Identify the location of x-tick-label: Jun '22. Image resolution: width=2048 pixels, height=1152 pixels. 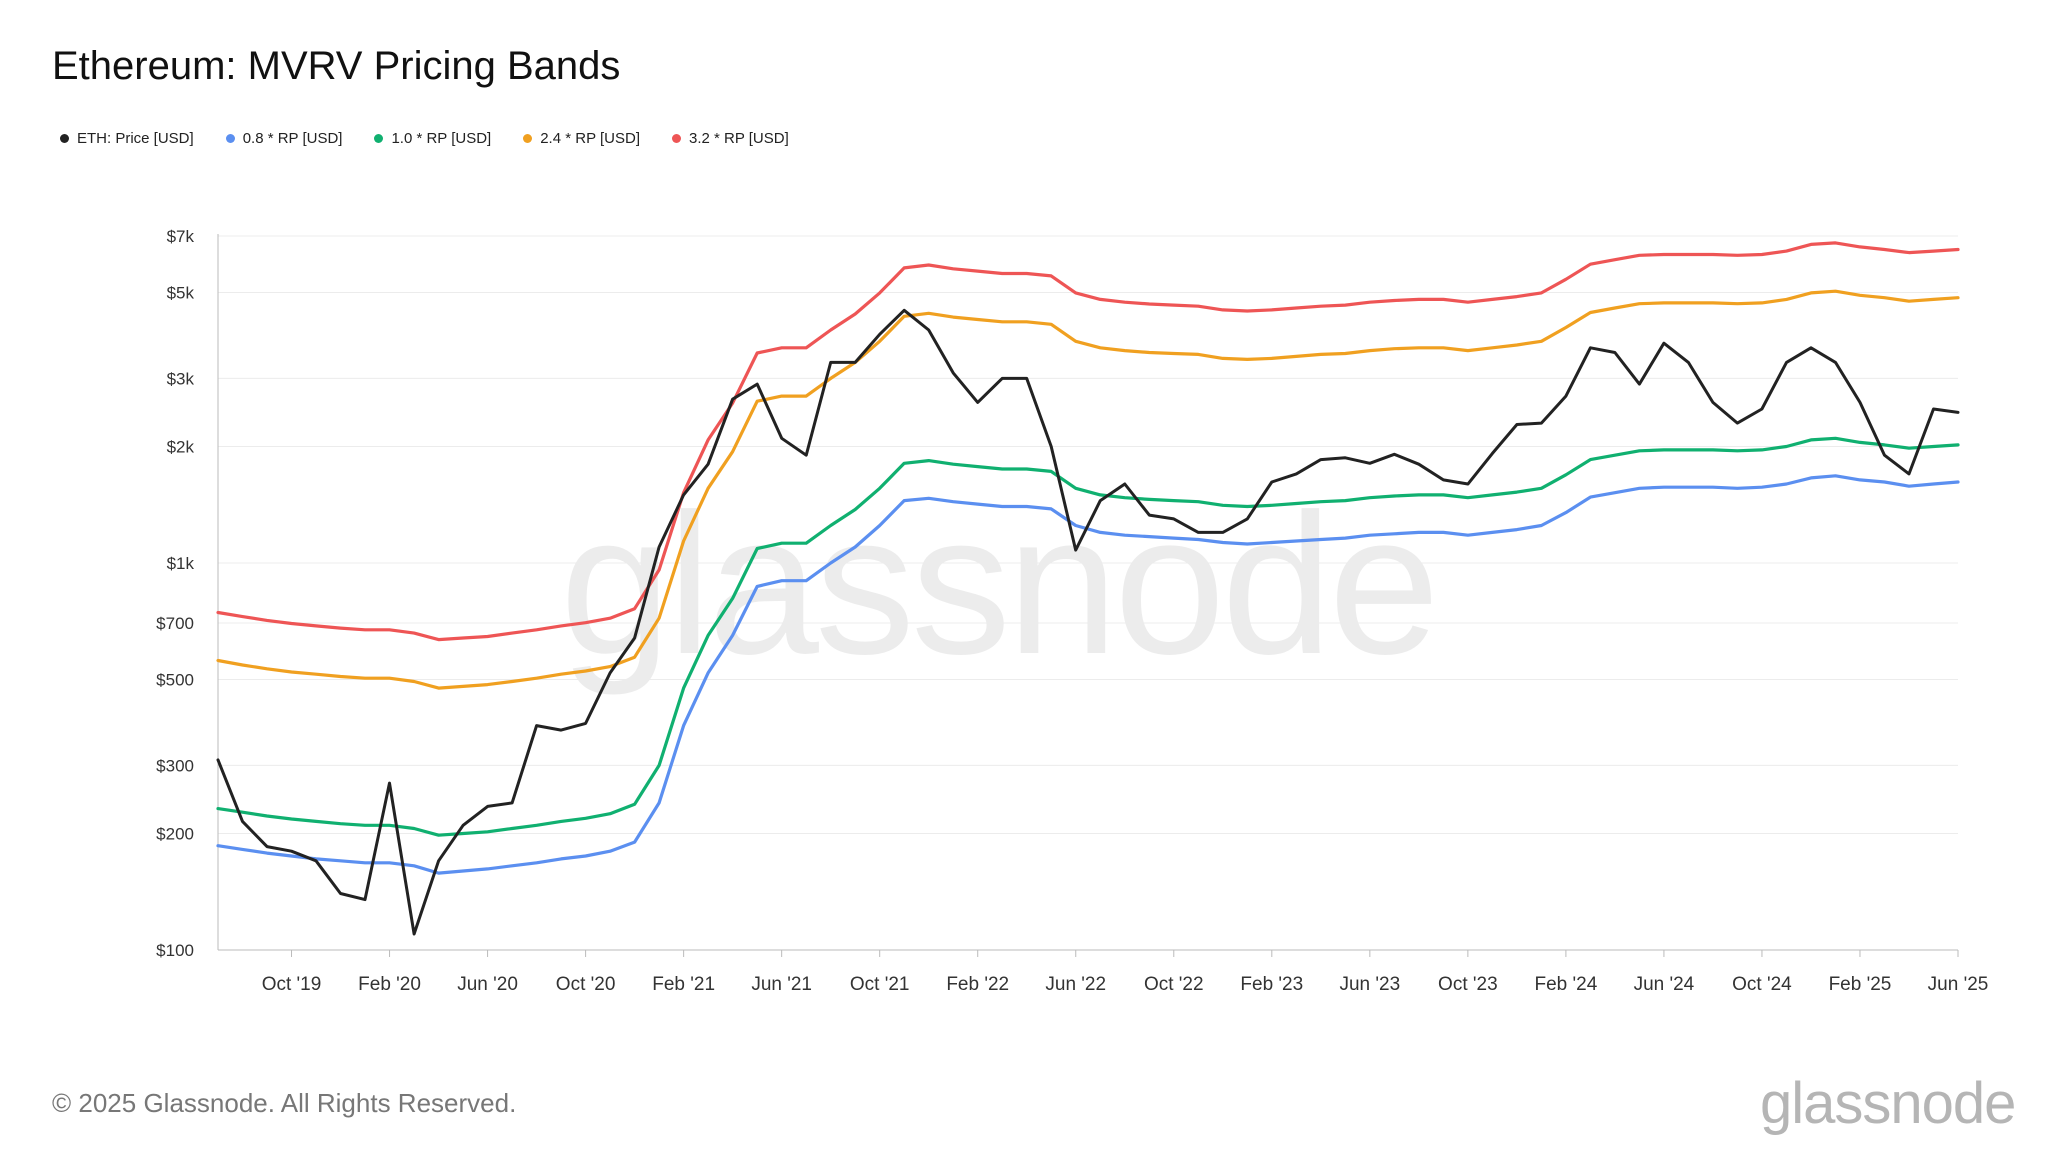
(1075, 984).